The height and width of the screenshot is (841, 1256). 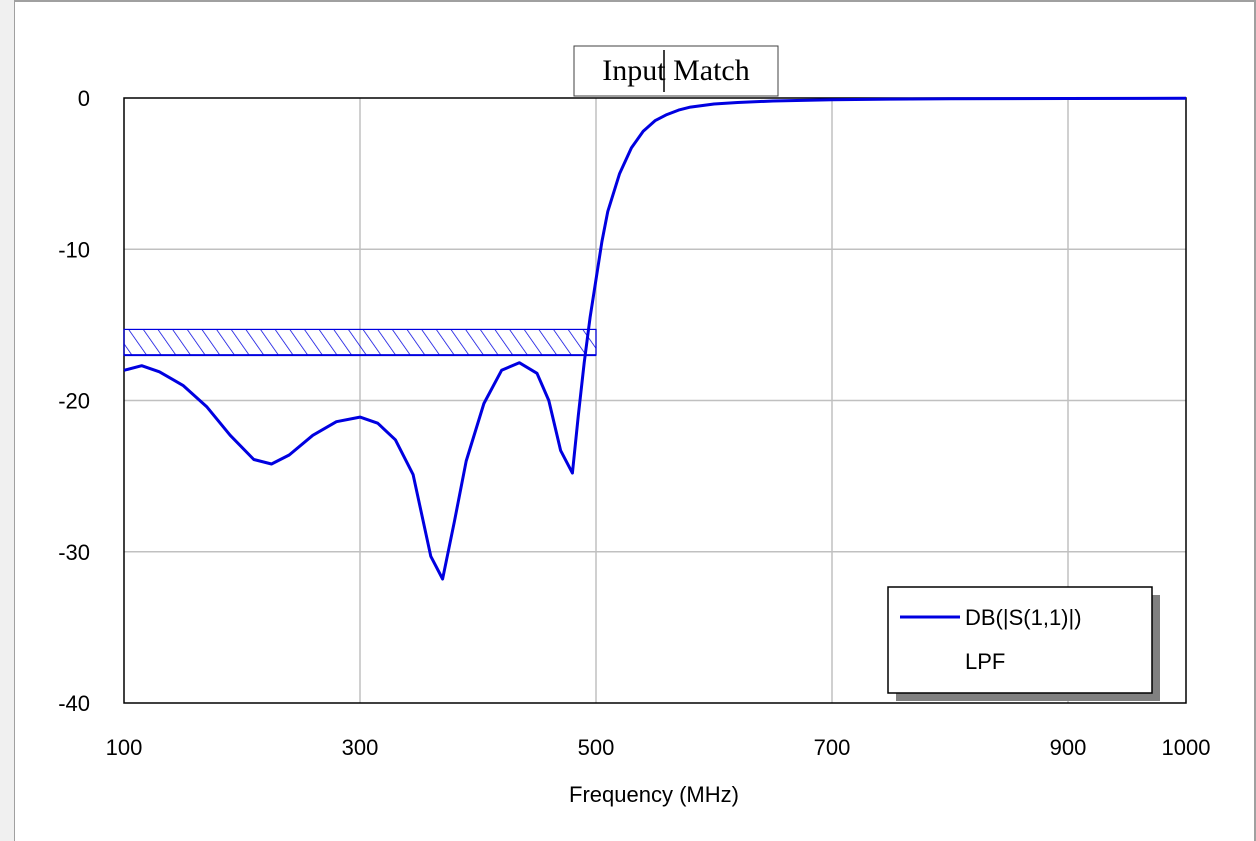 I want to click on window-right-border, so click(x=1255, y=420).